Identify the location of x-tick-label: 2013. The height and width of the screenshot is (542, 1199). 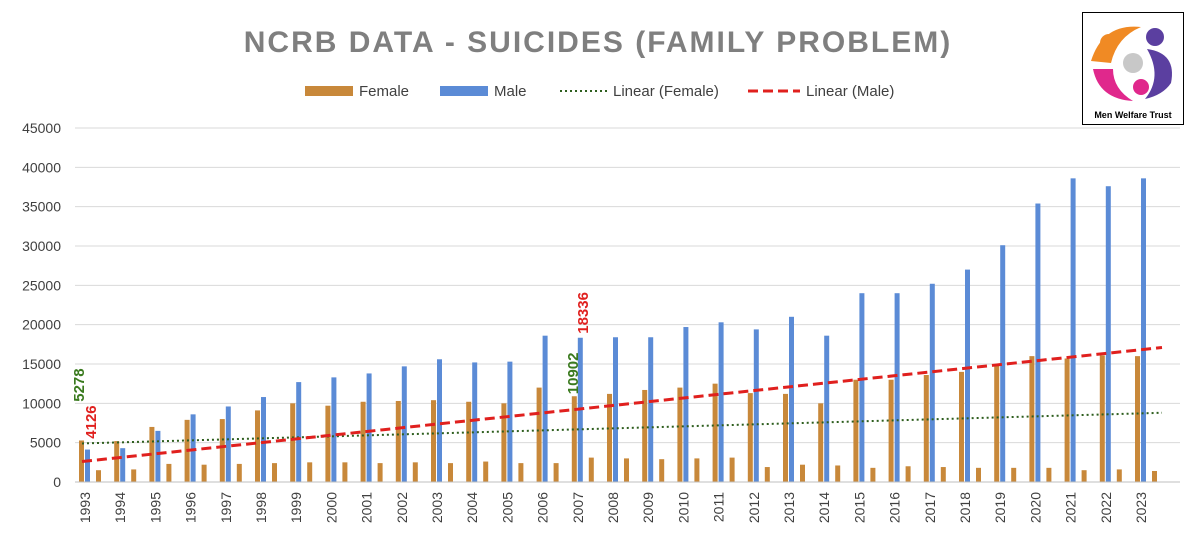
(789, 507).